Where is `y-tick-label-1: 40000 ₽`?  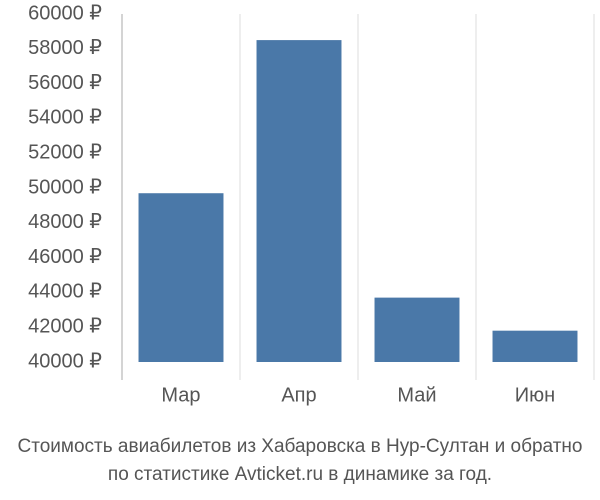
y-tick-label-1: 40000 ₽ is located at coordinates (65, 361).